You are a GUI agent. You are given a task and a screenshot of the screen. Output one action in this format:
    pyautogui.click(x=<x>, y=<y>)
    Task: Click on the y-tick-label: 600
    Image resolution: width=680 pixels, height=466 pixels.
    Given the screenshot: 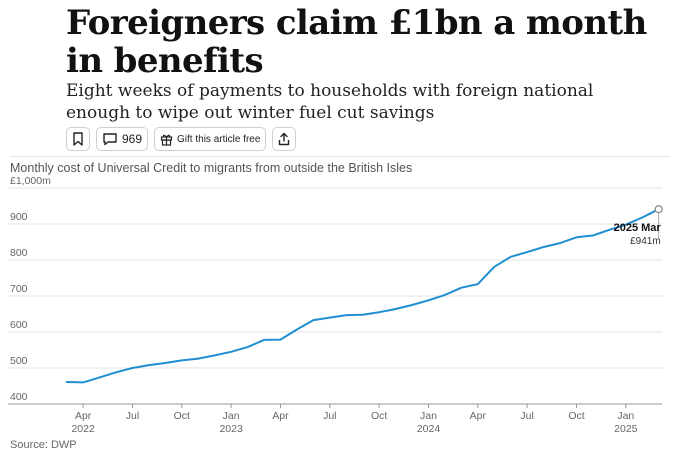 What is the action you would take?
    pyautogui.click(x=19, y=325)
    